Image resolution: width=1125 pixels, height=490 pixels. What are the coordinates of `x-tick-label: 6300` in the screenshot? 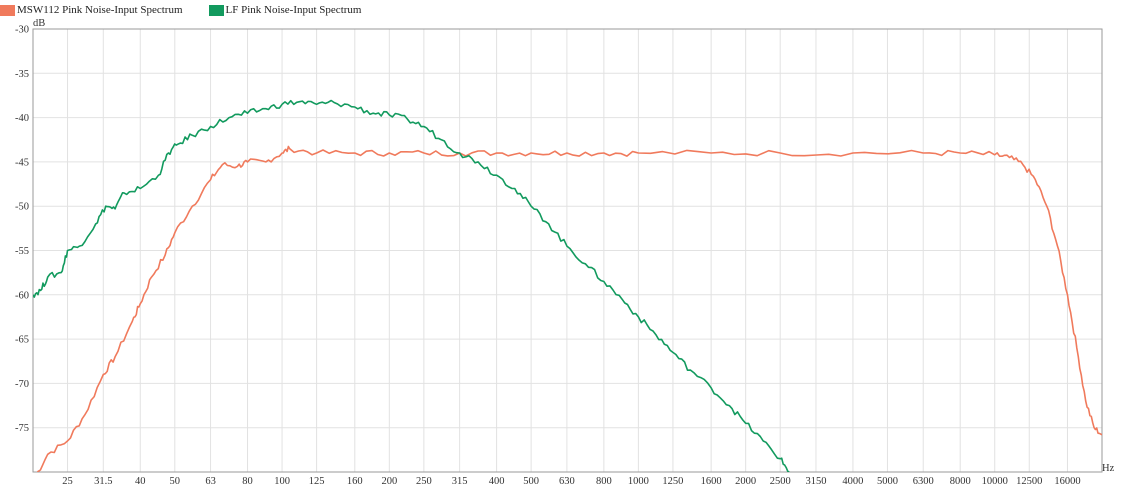 It's located at (923, 481).